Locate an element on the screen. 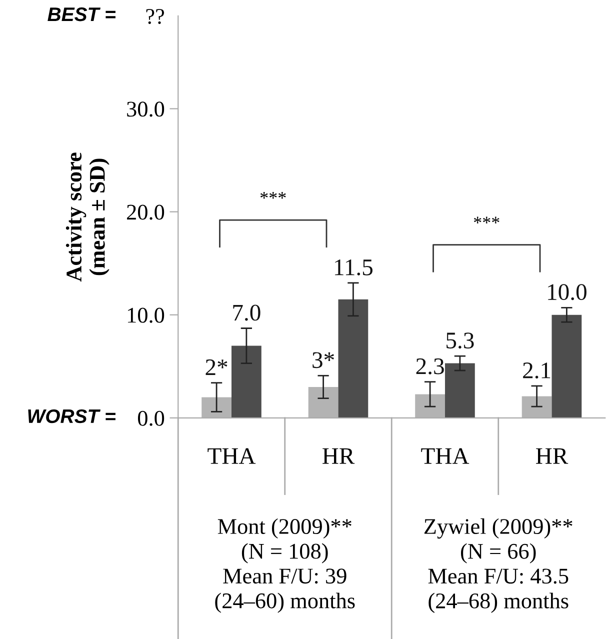  y-tick-label: 0.0 is located at coordinates (151, 418).